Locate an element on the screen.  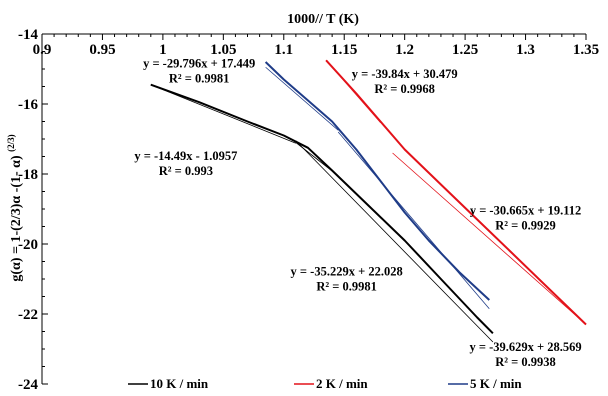
x-tick-label: 1.1 is located at coordinates (283, 50).